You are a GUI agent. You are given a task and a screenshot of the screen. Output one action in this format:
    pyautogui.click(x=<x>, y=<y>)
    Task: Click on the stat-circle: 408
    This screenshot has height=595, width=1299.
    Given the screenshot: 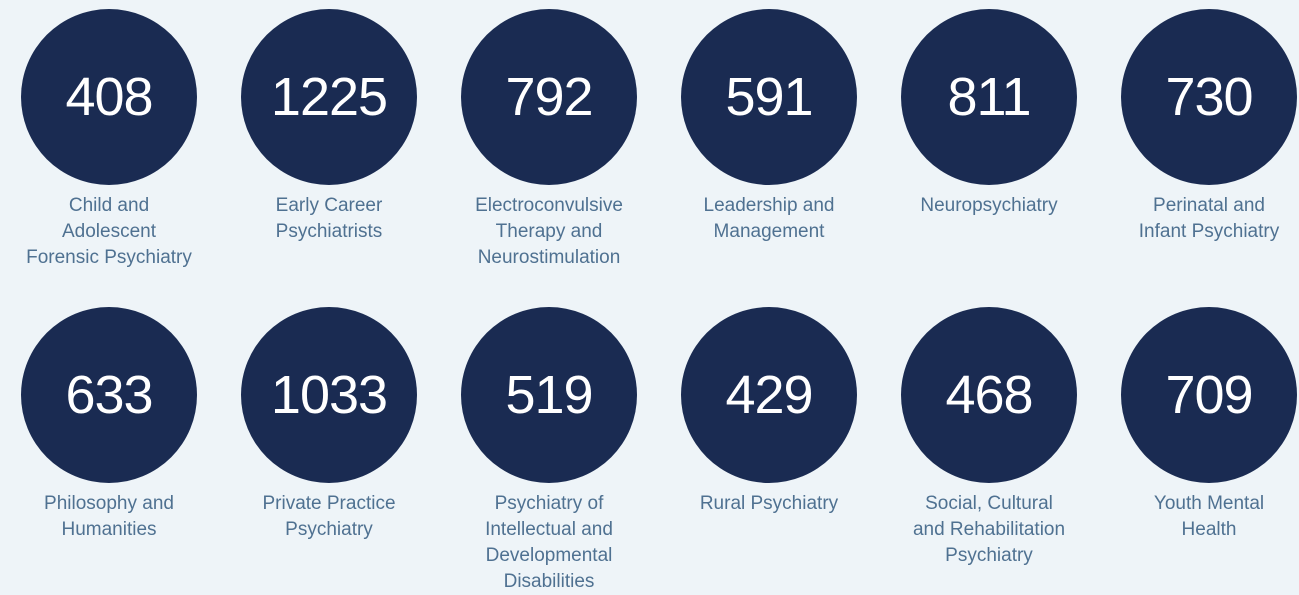 What is the action you would take?
    pyautogui.click(x=109, y=97)
    